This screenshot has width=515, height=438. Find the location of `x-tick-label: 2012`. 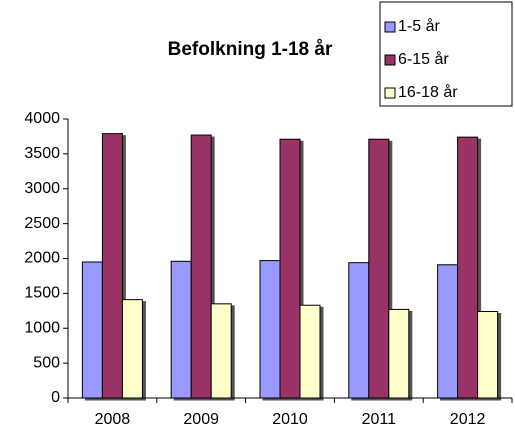

x-tick-label: 2012 is located at coordinates (468, 419).